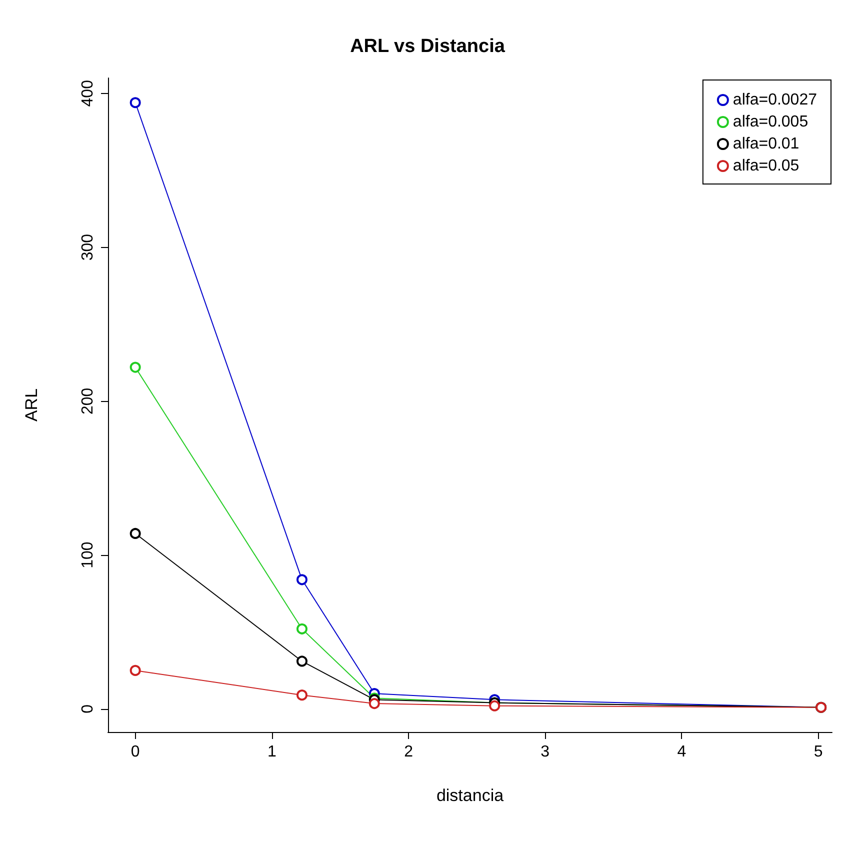  I want to click on y-tick-label: 300, so click(88, 247).